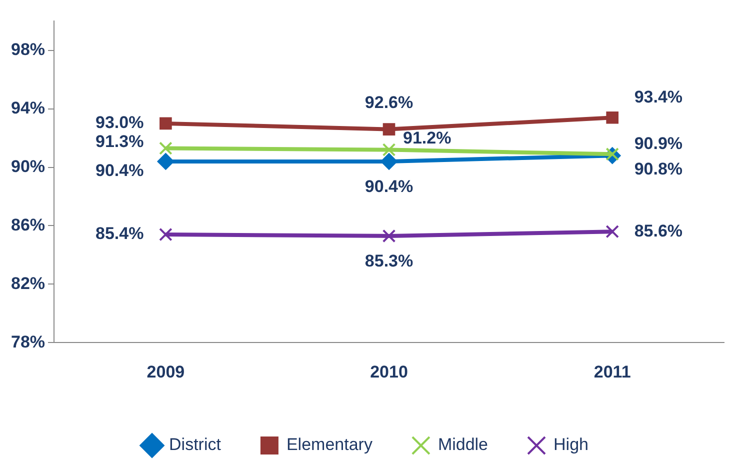 The width and height of the screenshot is (752, 472). Describe the element at coordinates (658, 96) in the screenshot. I see `text: 93.4%` at that location.